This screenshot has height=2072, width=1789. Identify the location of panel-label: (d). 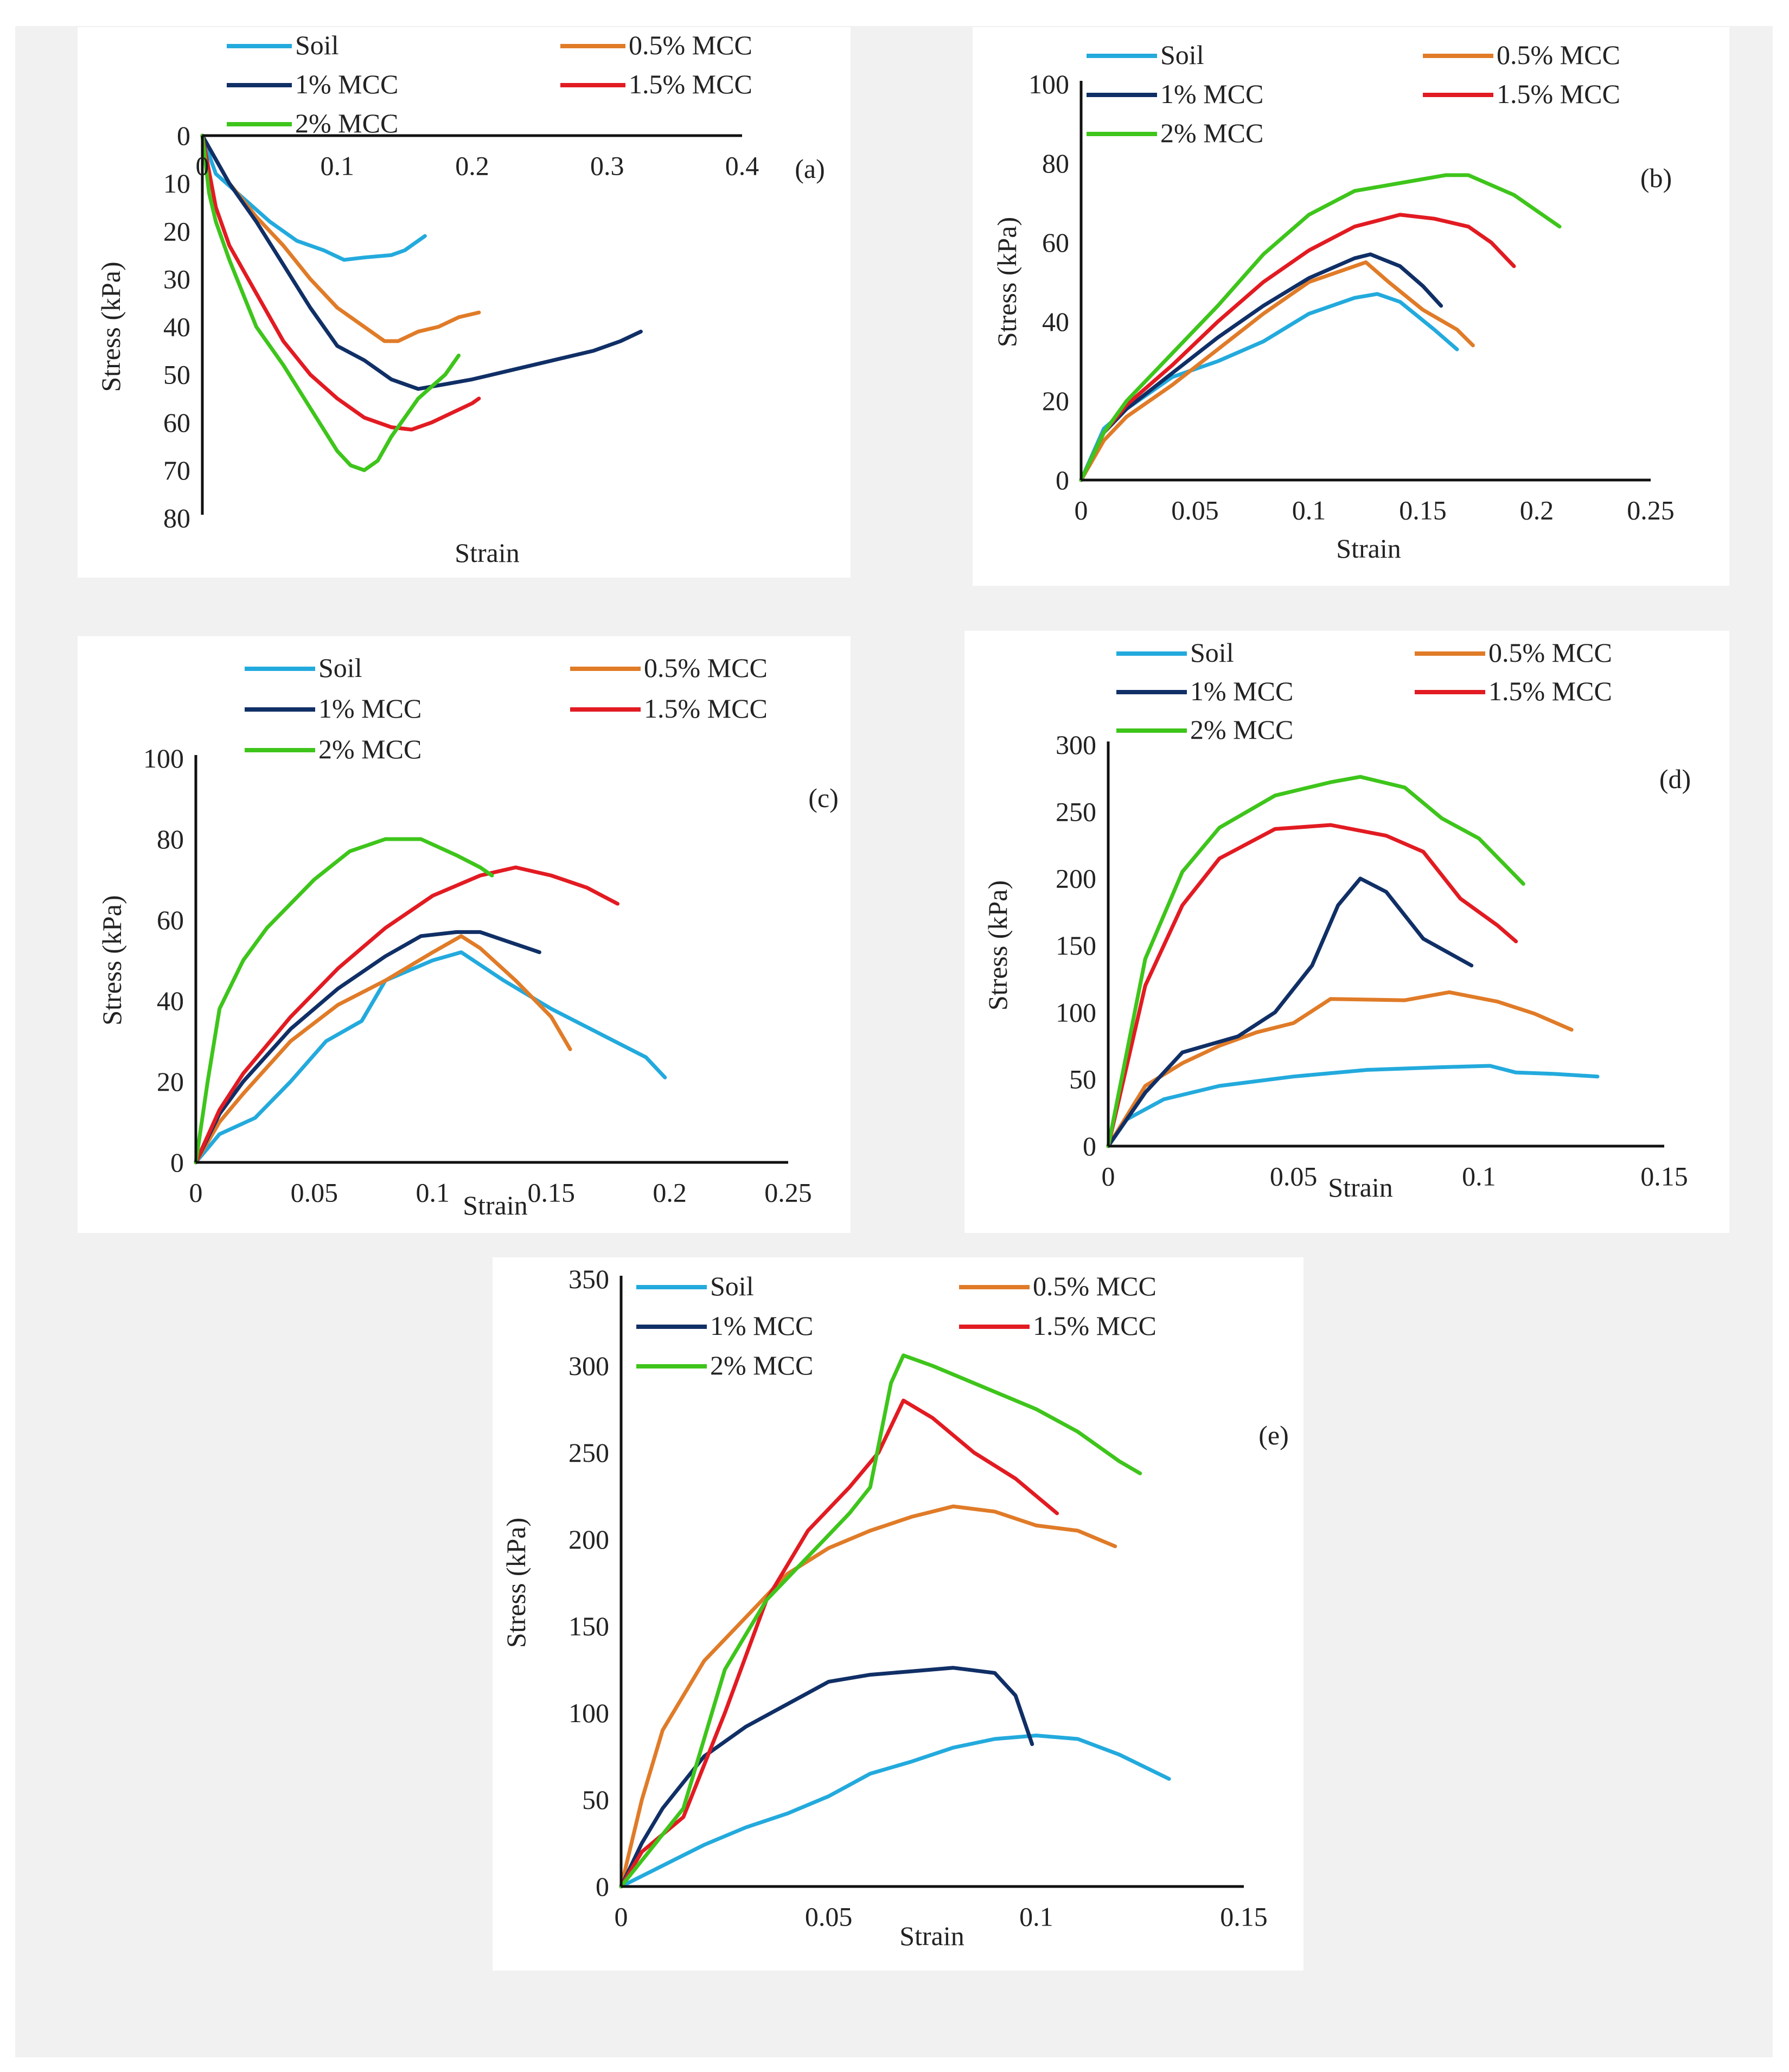
(1675, 779).